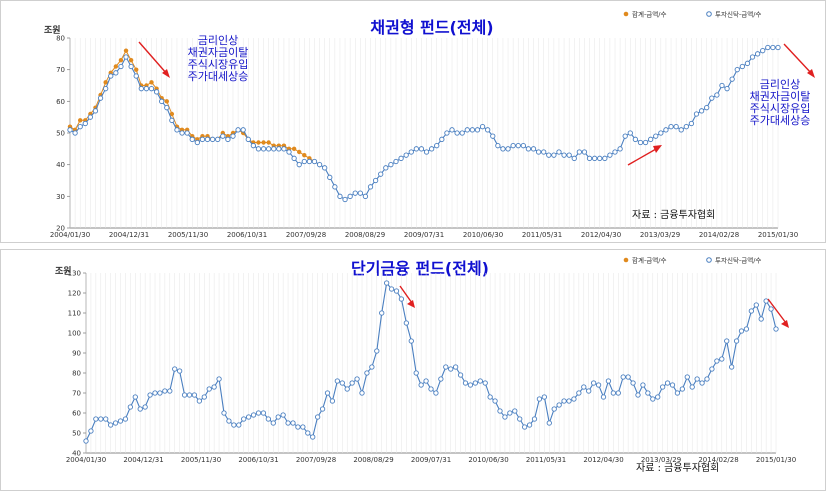 The height and width of the screenshot is (491, 826). Describe the element at coordinates (718, 460) in the screenshot. I see `x-tick-label: 2014/02/28` at that location.